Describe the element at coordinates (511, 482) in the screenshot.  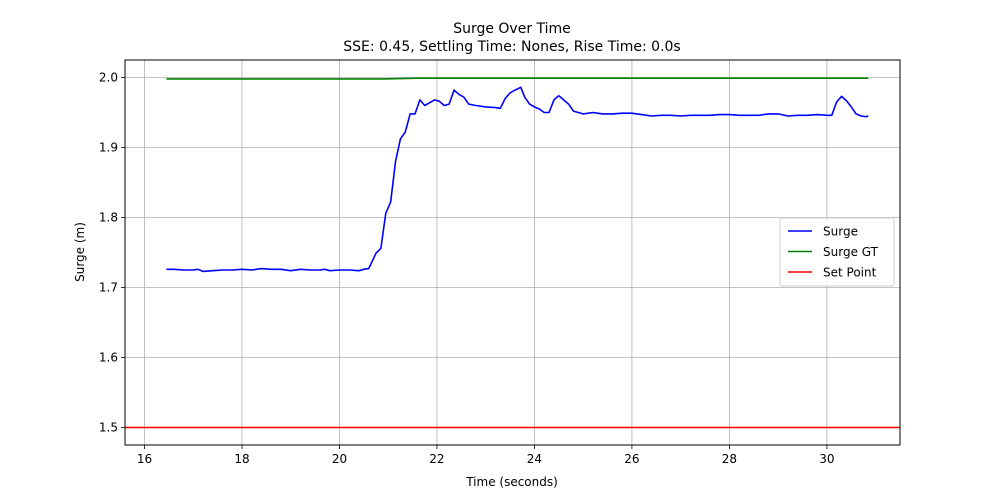
I see `x-axis-label: Time (seconds)` at that location.